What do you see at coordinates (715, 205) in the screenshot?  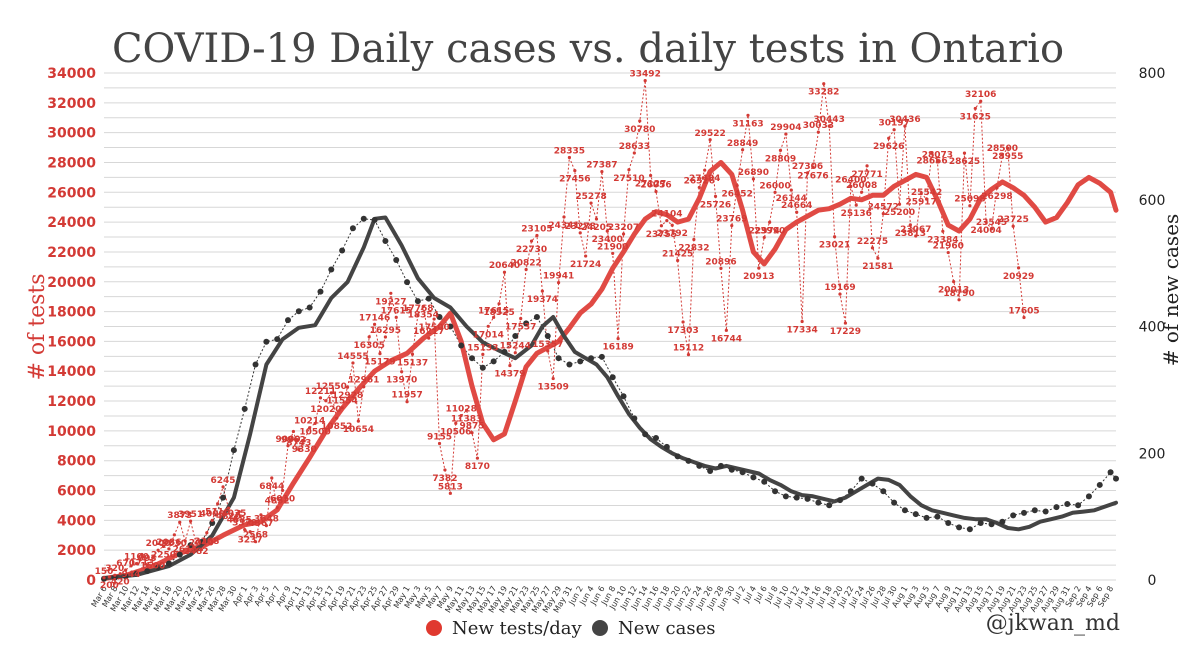 I see `test-data-label: 25726` at bounding box center [715, 205].